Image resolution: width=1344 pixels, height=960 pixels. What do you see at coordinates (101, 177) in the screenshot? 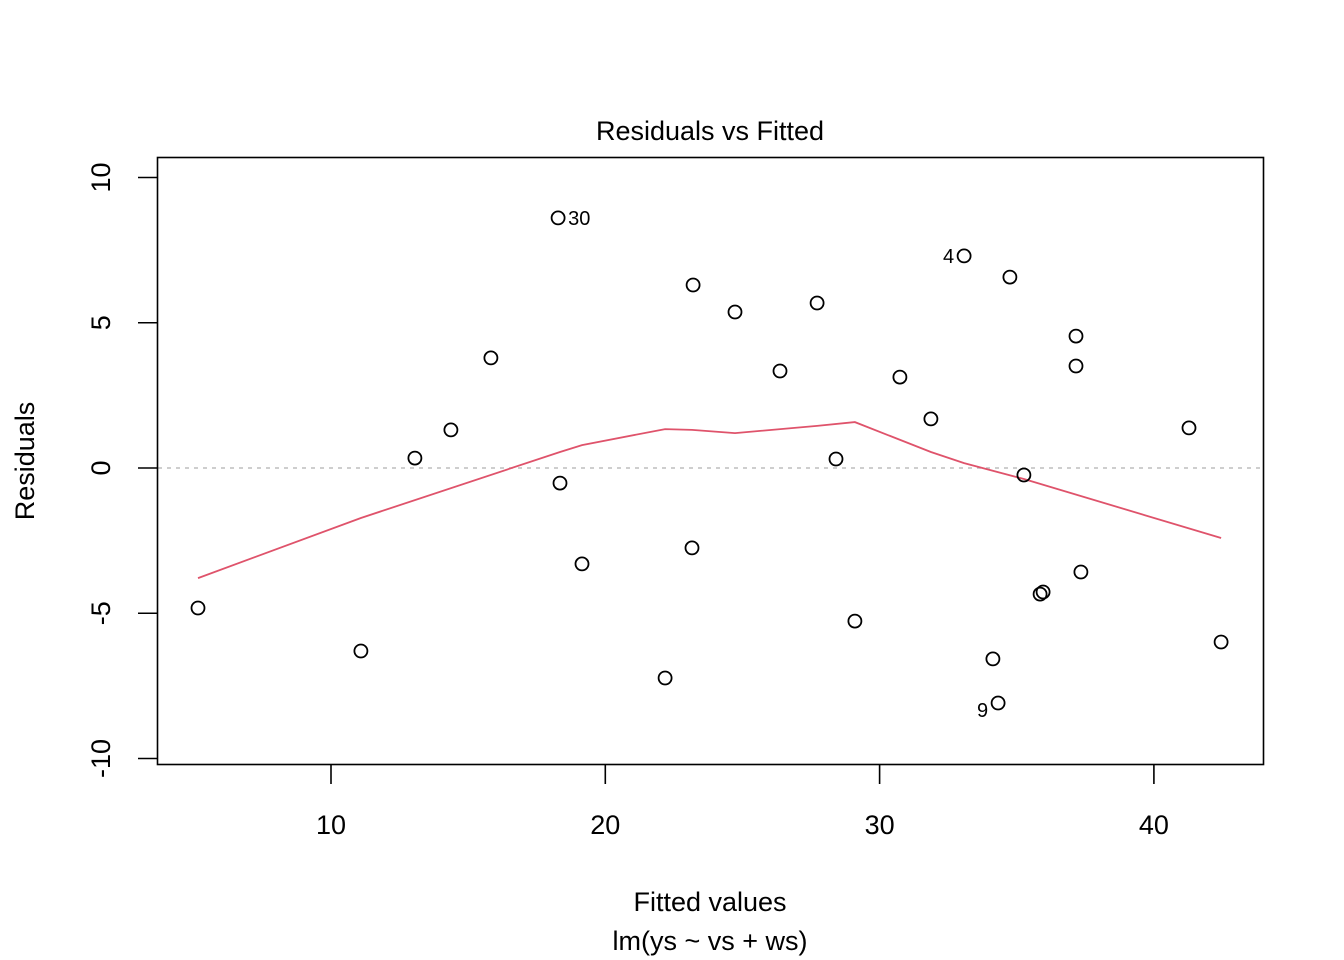
I see `y-tick-label: 10` at bounding box center [101, 177].